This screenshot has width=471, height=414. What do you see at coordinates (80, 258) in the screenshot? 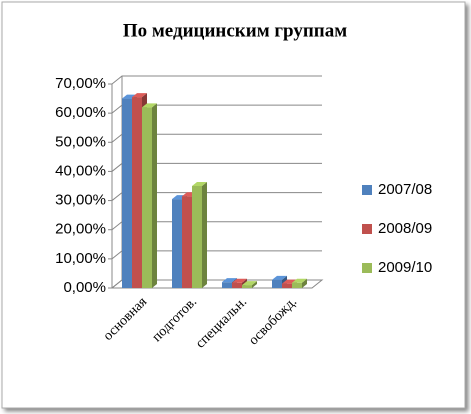
I see `y-tick-label: 10,00%` at bounding box center [80, 258].